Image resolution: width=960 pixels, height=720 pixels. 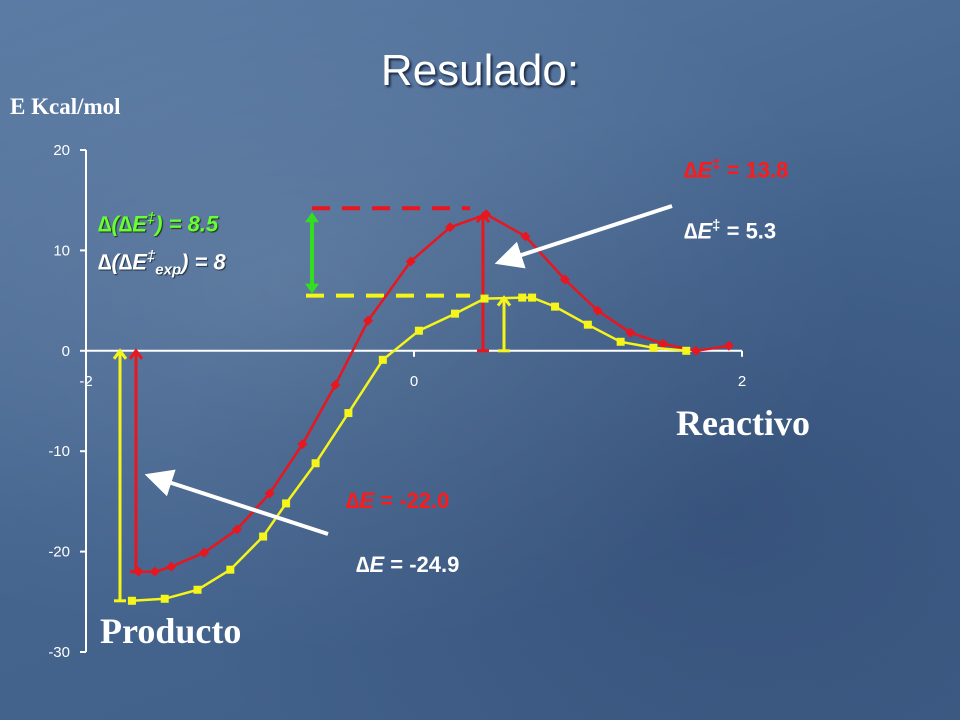 I want to click on barrier-white-label: ∆E‡ = 5.3, so click(x=730, y=230).